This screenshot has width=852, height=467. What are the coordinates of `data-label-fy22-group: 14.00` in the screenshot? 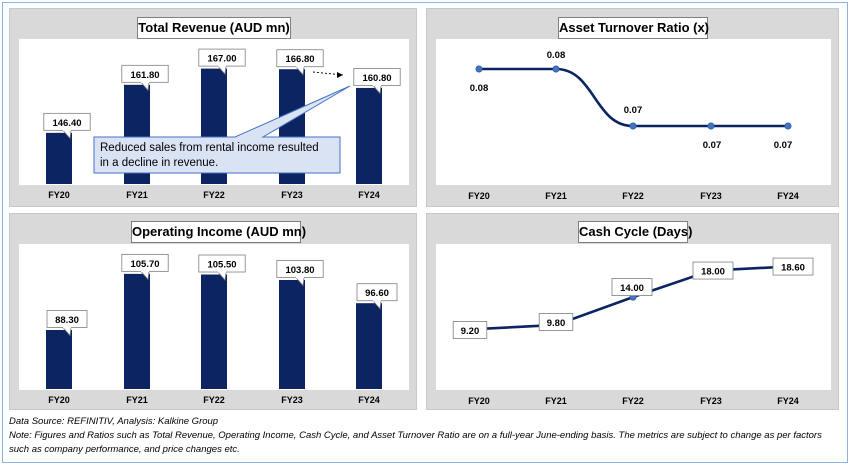 It's located at (632, 287).